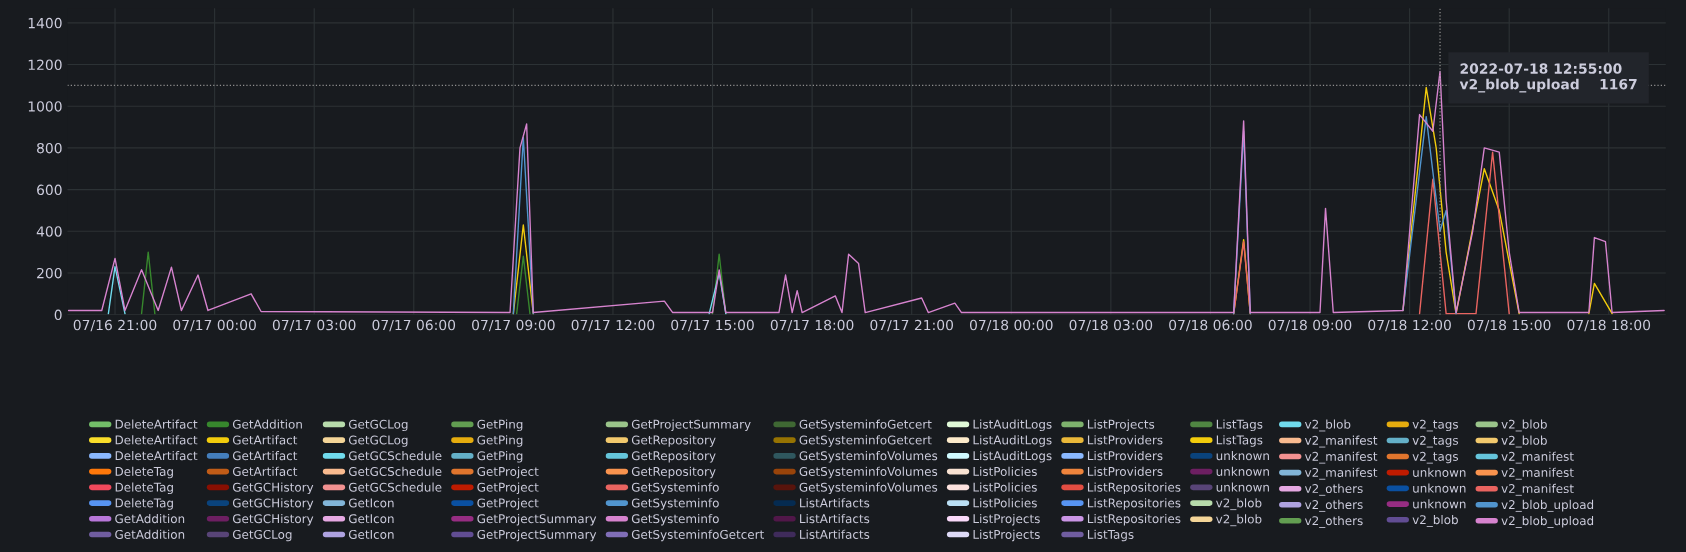 The height and width of the screenshot is (552, 1686). What do you see at coordinates (414, 325) in the screenshot?
I see `x-tick-label: 07/17 06:00` at bounding box center [414, 325].